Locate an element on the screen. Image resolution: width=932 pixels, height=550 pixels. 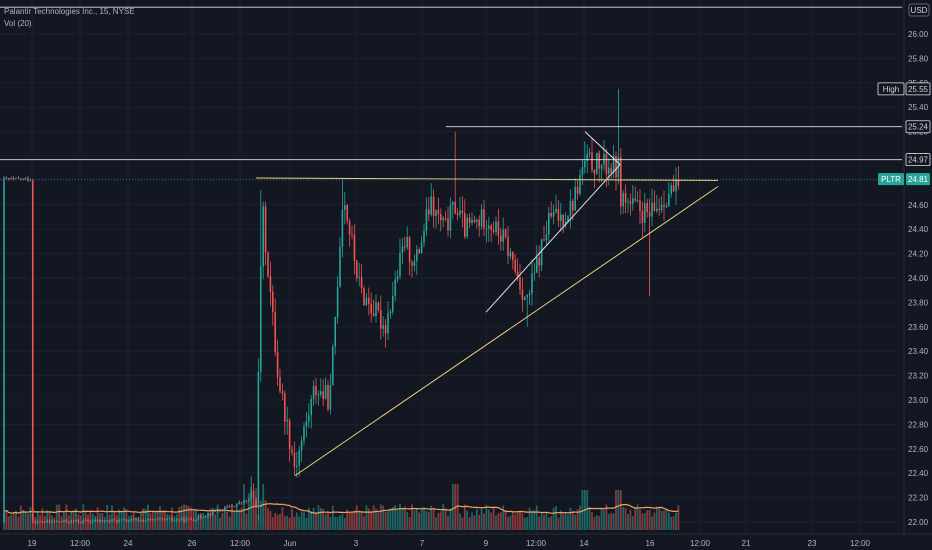
price-tag-value: 25.24 is located at coordinates (918, 127).